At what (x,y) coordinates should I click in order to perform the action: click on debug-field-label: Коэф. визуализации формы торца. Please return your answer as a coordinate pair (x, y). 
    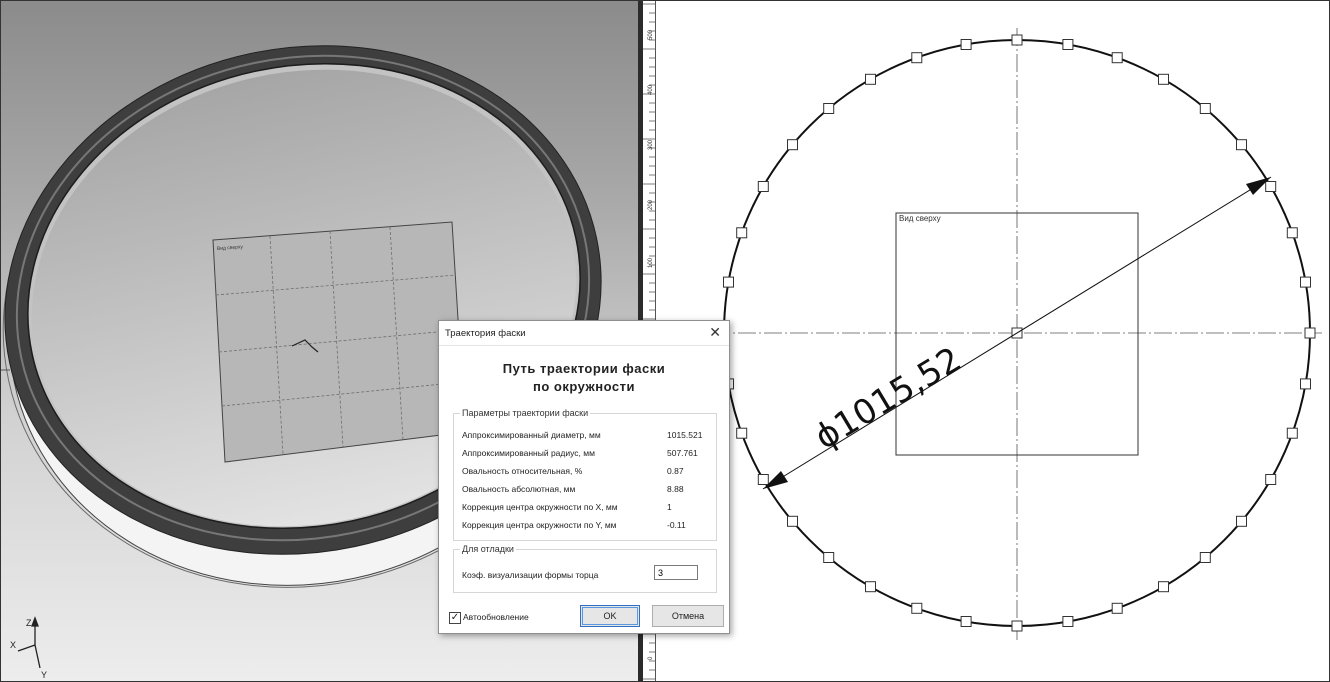
    Looking at the image, I should click on (530, 575).